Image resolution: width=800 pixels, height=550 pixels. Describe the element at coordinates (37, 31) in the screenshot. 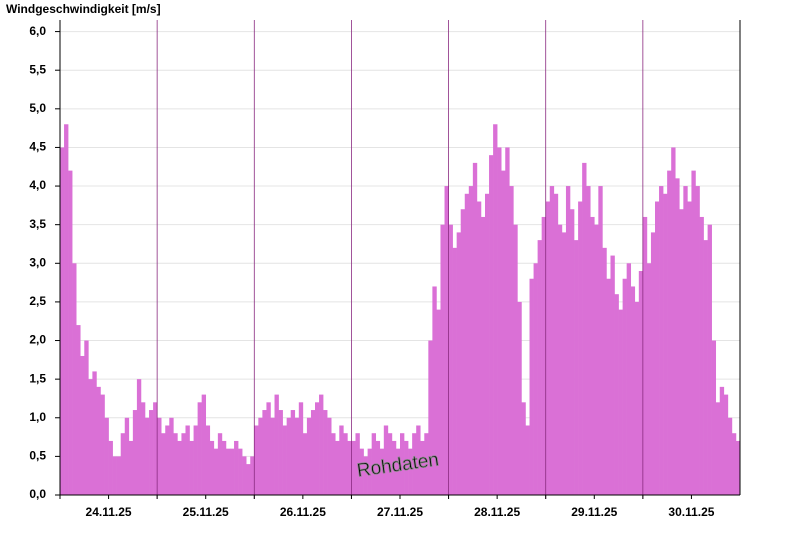

I see `y-tick-label: 6,0` at that location.